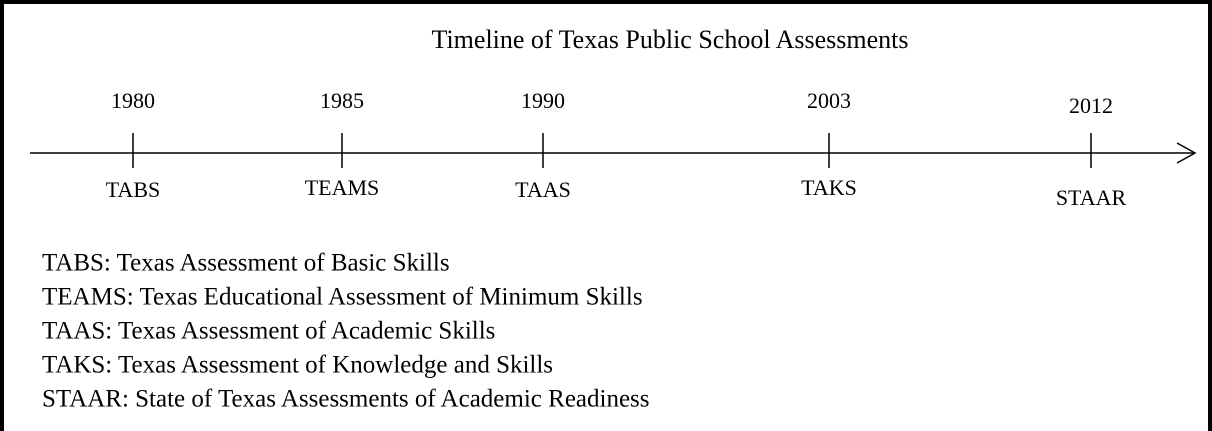  Describe the element at coordinates (1091, 105) in the screenshot. I see `event-year: 2012` at that location.